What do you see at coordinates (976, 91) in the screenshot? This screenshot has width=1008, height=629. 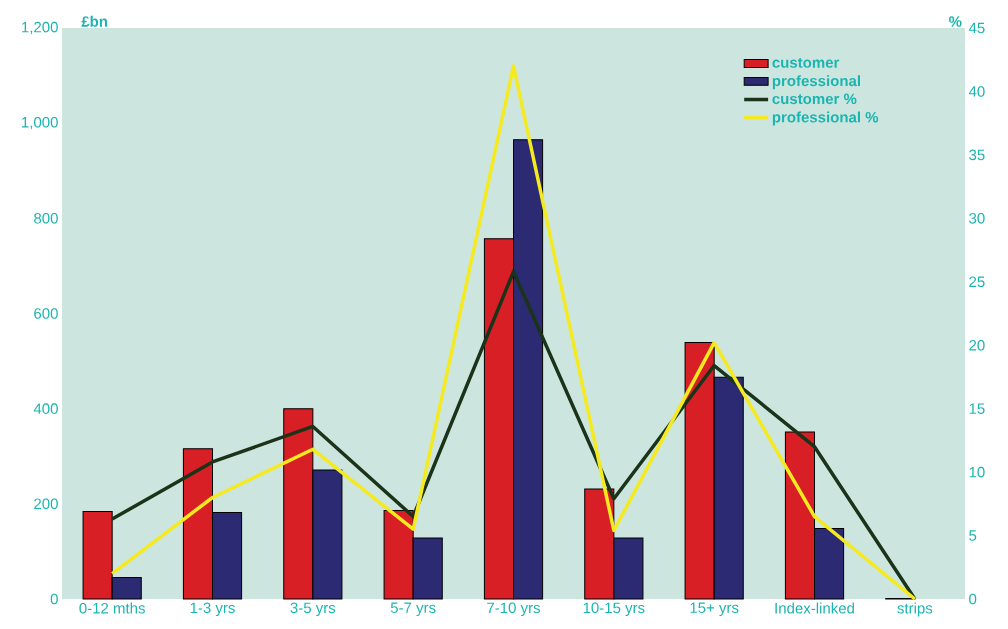 I see `y2-tick-label: 40` at bounding box center [976, 91].